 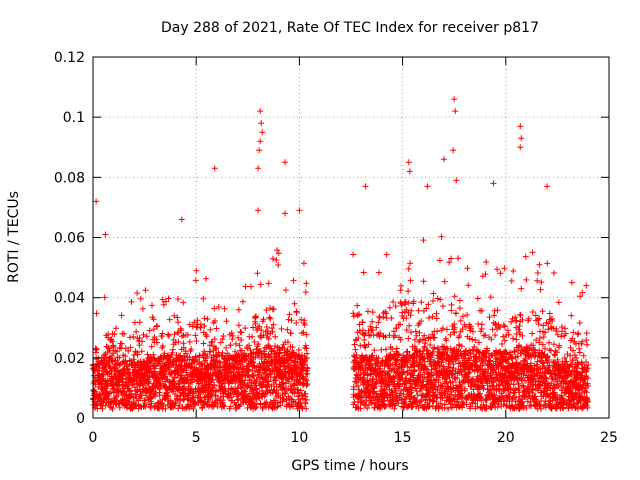 What do you see at coordinates (69, 299) in the screenshot?
I see `y-tick-label: 0.04` at bounding box center [69, 299].